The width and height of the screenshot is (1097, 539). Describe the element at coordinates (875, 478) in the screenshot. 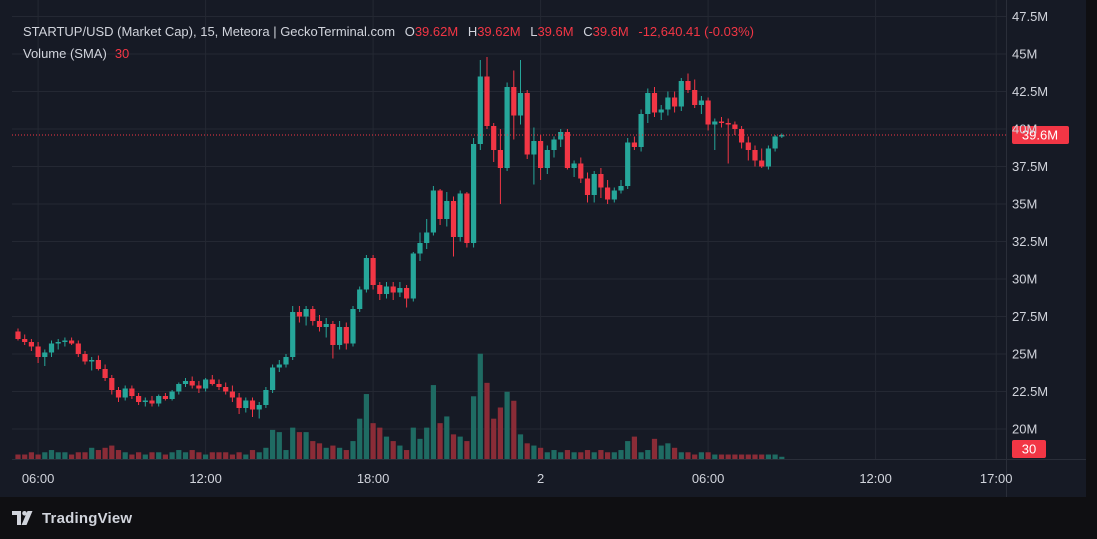

I see `x-tick-label: 12:00` at that location.